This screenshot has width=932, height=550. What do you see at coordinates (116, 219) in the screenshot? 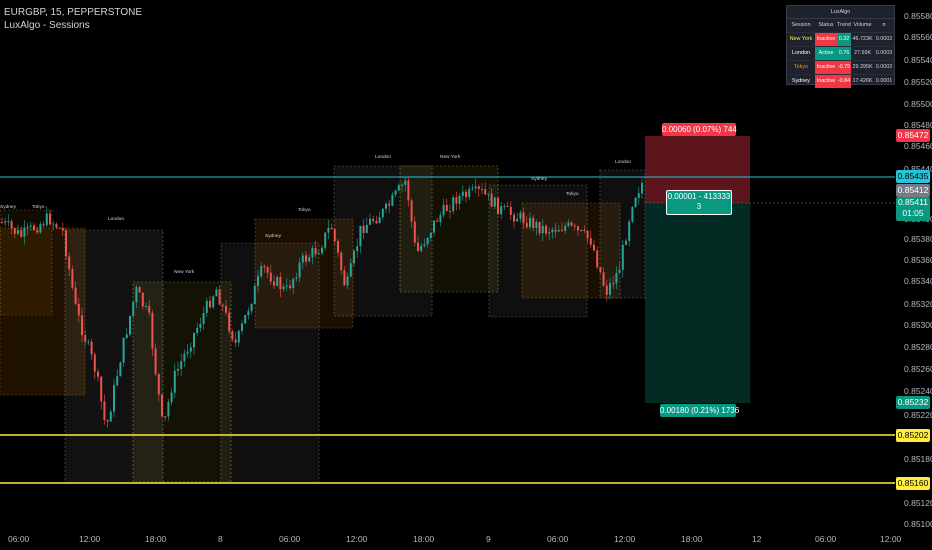
I see `session-label-london: London` at bounding box center [116, 219].